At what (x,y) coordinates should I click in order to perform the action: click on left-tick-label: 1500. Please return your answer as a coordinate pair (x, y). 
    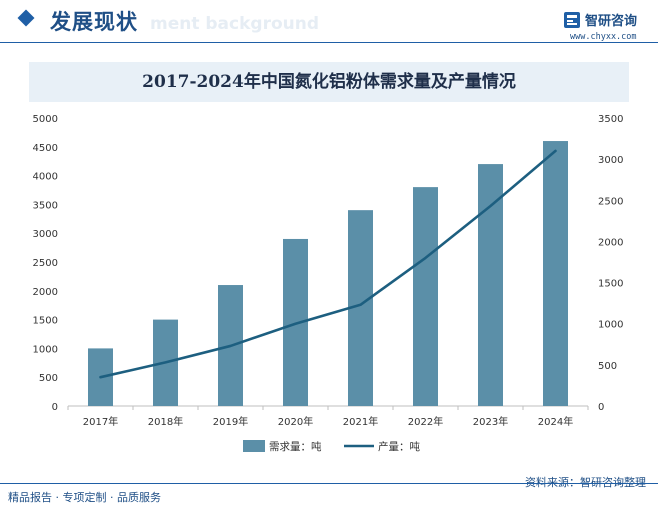
    Looking at the image, I should click on (45, 321).